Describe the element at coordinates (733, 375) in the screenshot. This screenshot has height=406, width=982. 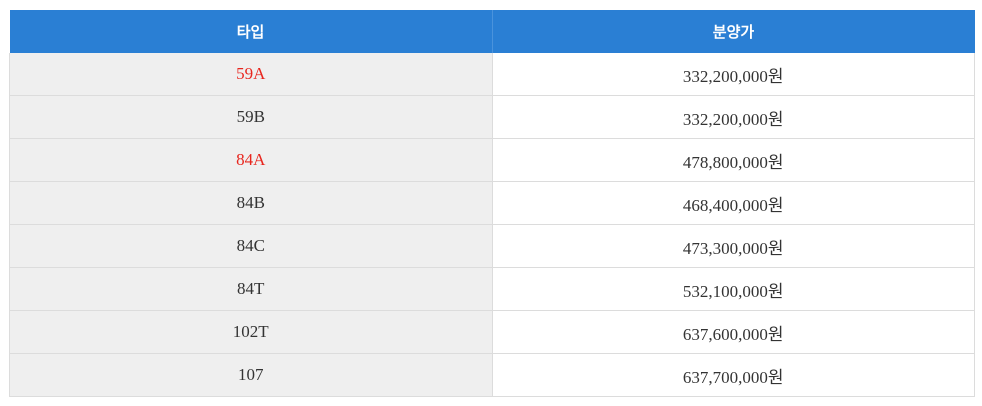
I see `price-cell: 637,700,000원` at that location.